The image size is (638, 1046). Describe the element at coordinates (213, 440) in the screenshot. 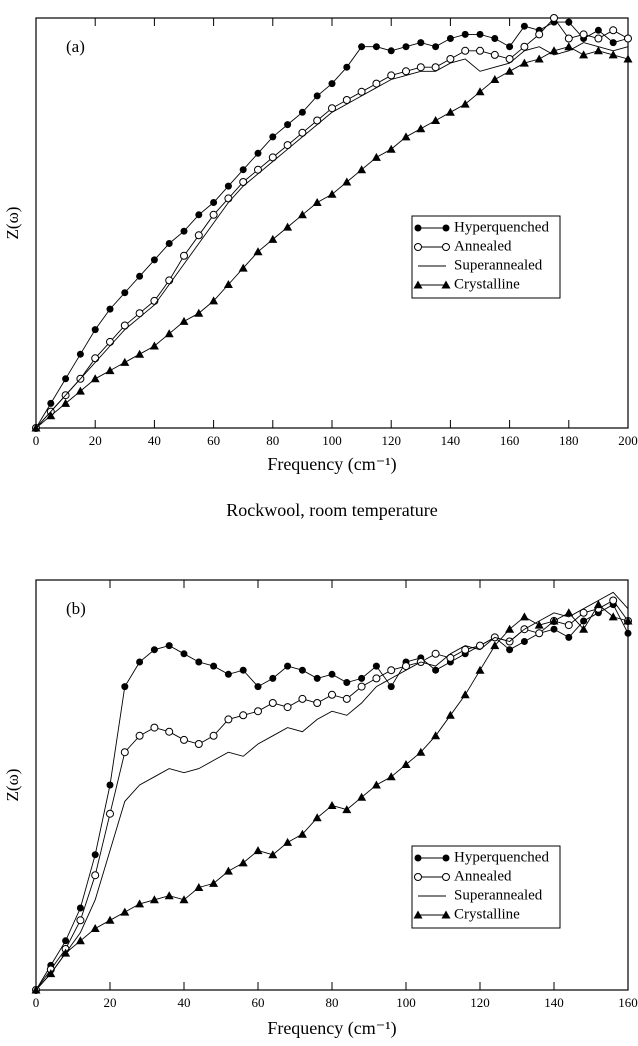

I see `x-tick-label: 60` at that location.